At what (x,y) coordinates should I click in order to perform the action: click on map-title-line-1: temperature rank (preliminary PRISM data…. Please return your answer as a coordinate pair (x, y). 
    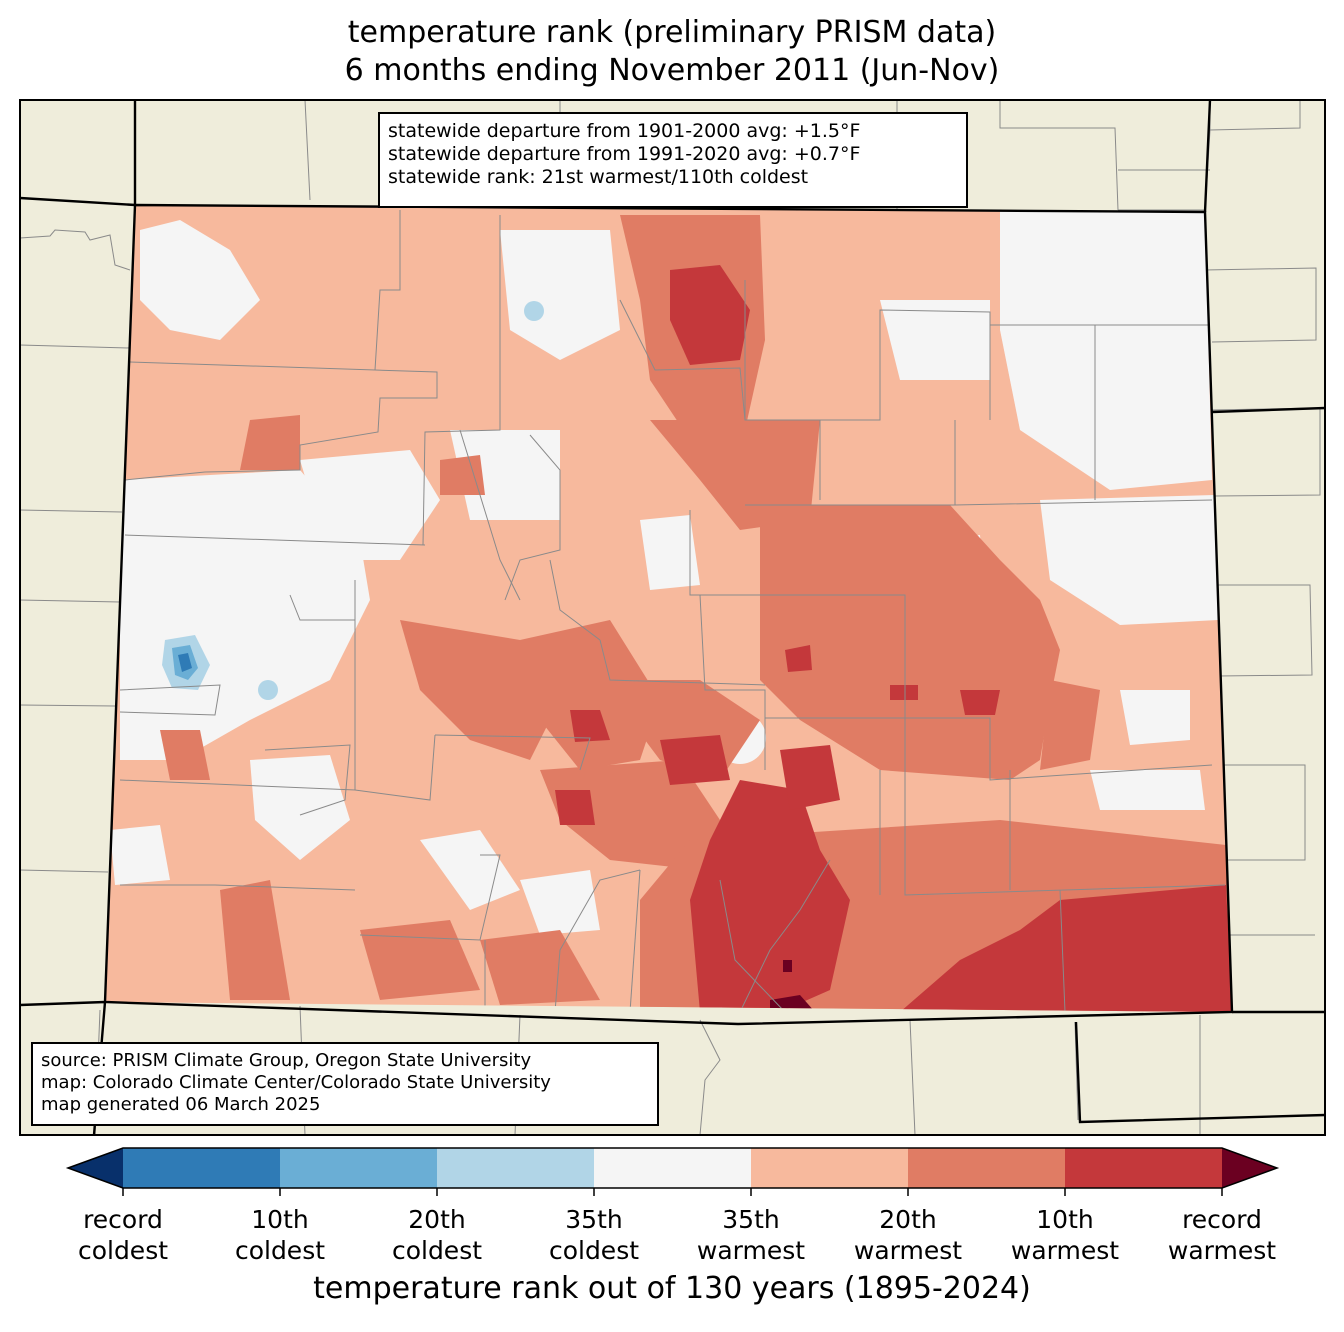
    Looking at the image, I should click on (672, 32).